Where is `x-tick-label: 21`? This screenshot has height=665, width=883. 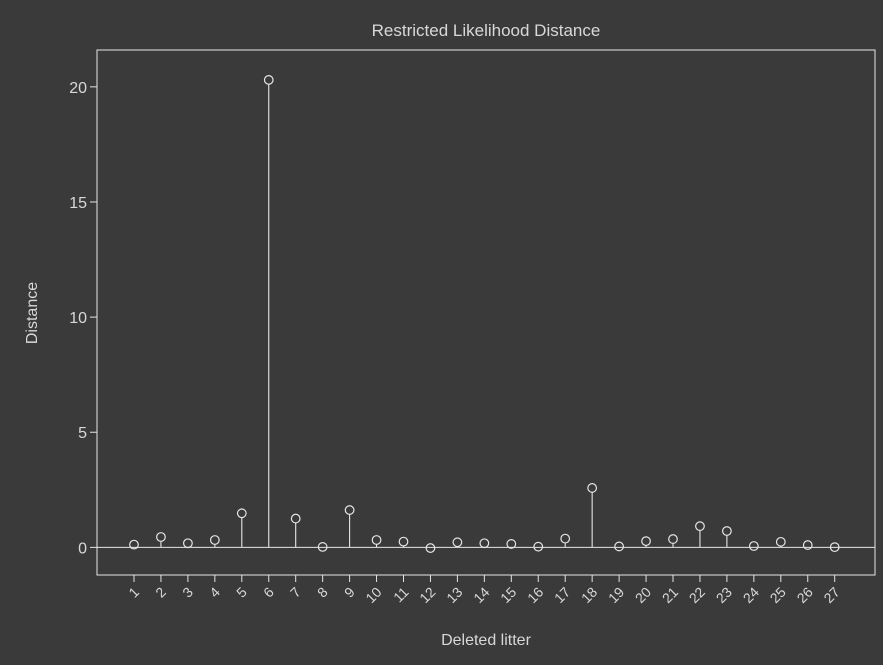
x-tick-label: 21 is located at coordinates (670, 595).